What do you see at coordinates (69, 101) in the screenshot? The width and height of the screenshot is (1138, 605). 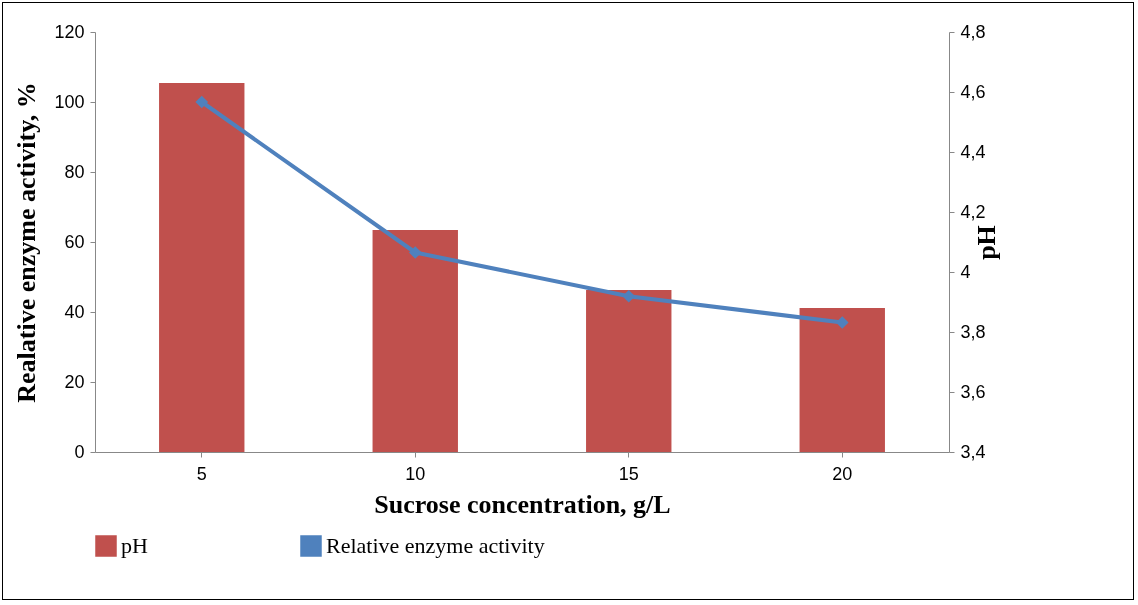 I see `y-tick-label: 100` at bounding box center [69, 101].